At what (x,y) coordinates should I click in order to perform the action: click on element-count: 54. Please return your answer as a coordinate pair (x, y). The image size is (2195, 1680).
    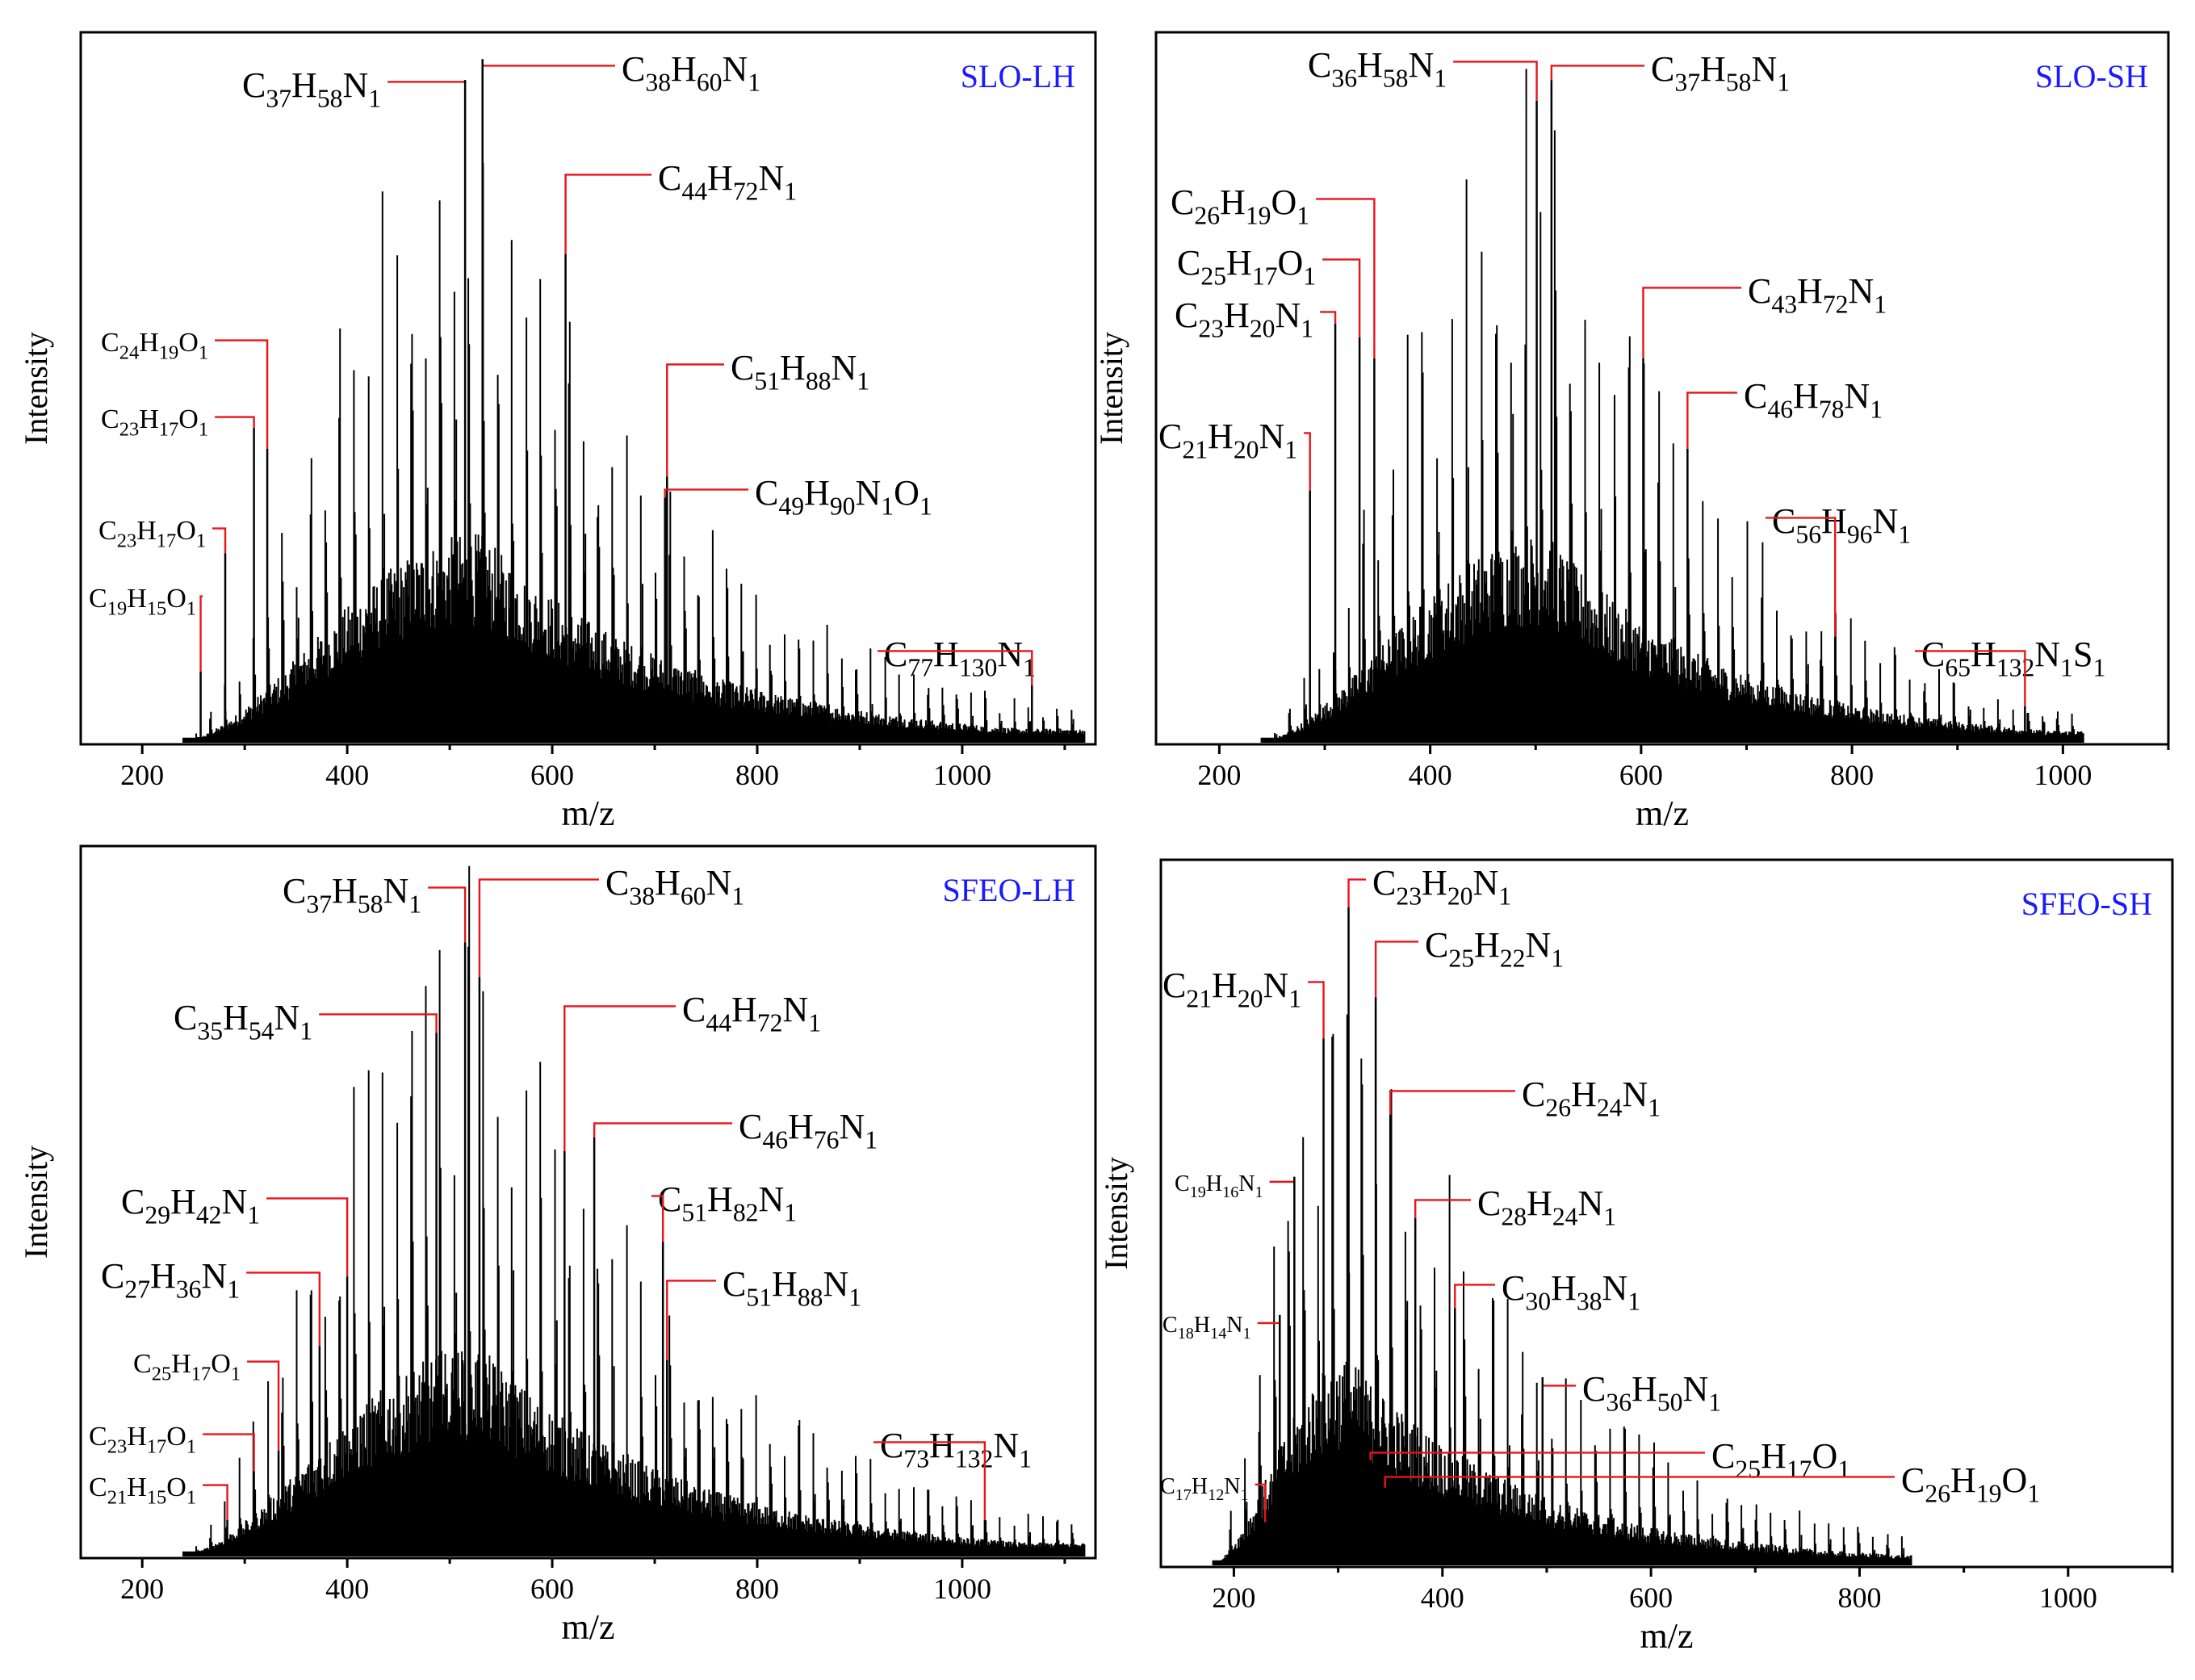
    Looking at the image, I should click on (261, 1030).